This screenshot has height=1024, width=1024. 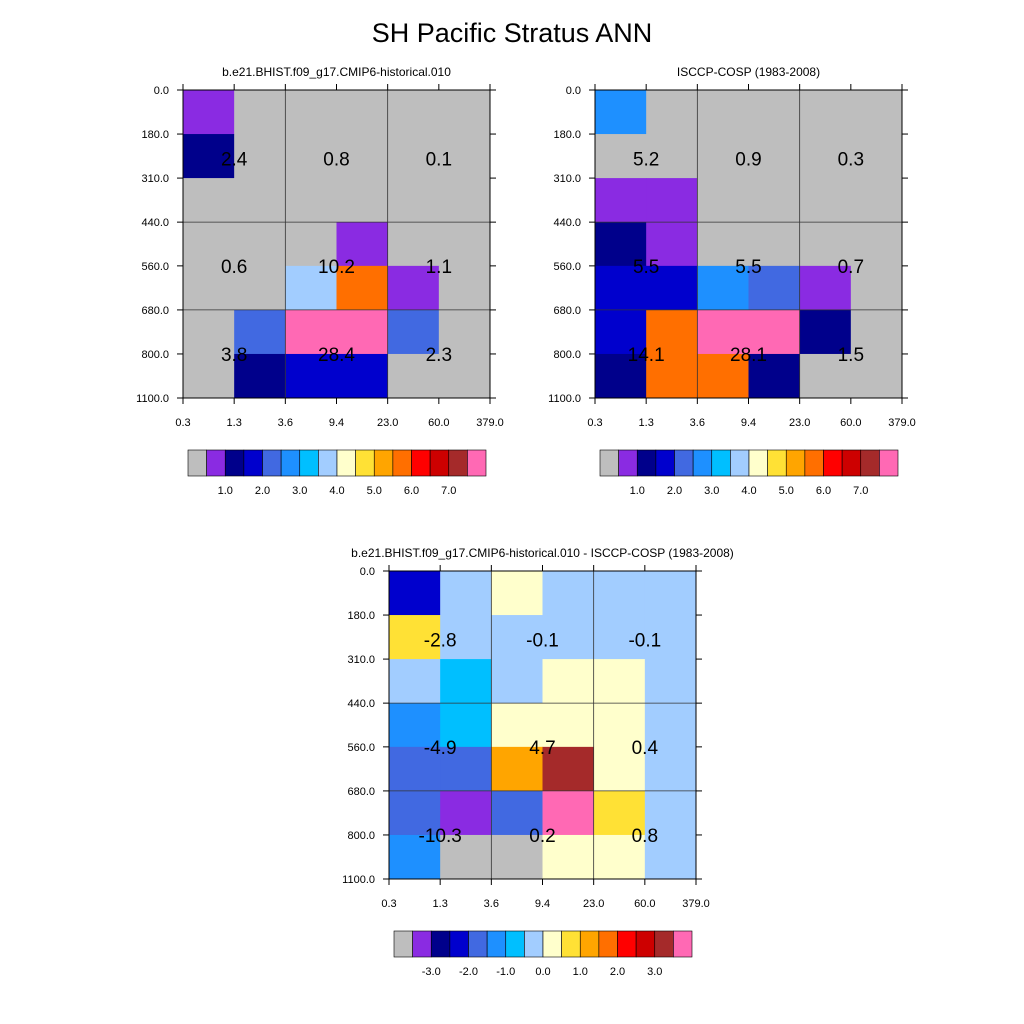 What do you see at coordinates (439, 355) in the screenshot?
I see `block-value-label: 2.3` at bounding box center [439, 355].